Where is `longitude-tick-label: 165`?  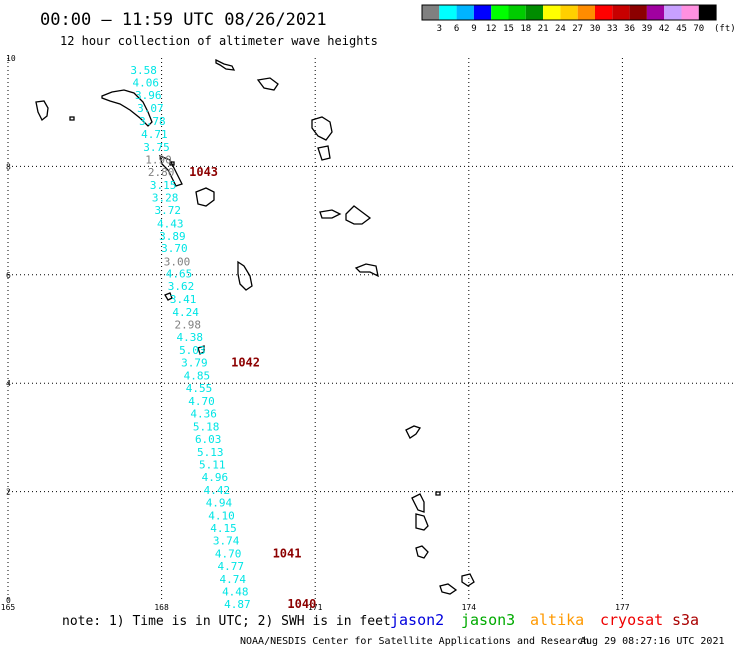 longitude-tick-label: 165 is located at coordinates (8, 607).